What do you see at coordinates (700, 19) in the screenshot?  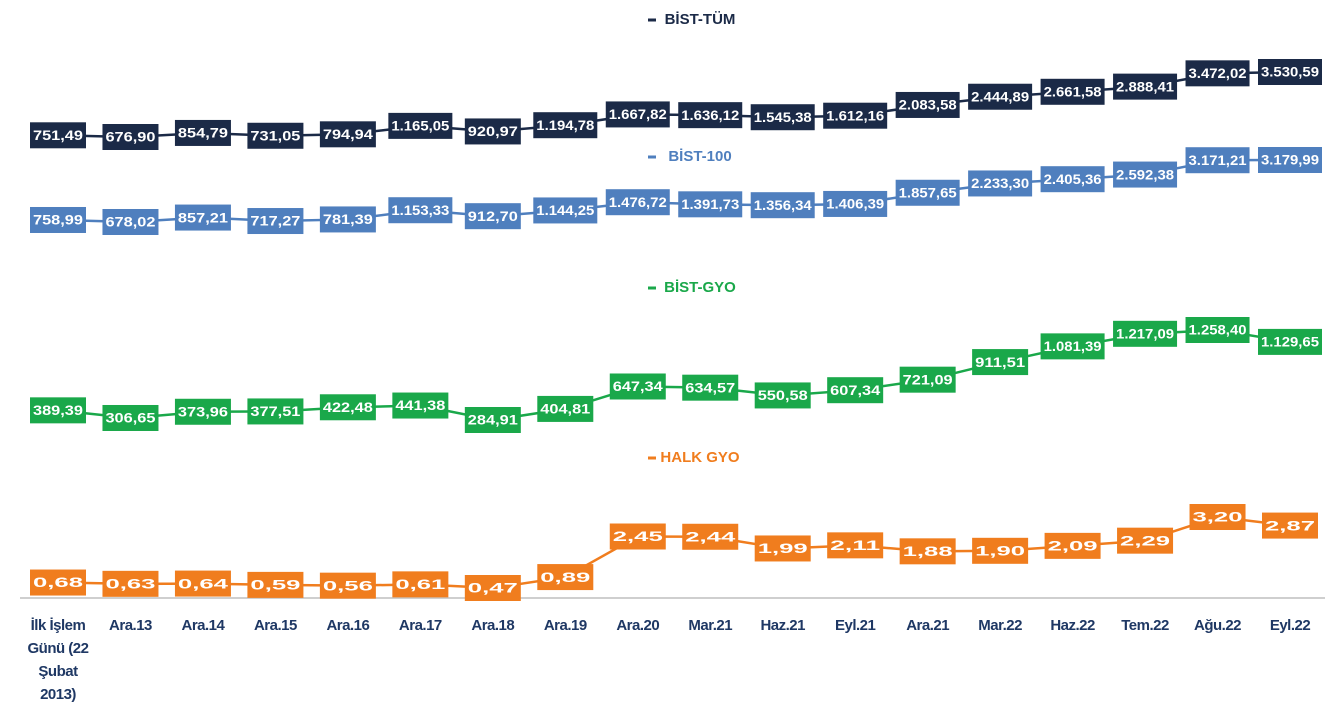 I see `legend-label: BİST-TÜM` at bounding box center [700, 19].